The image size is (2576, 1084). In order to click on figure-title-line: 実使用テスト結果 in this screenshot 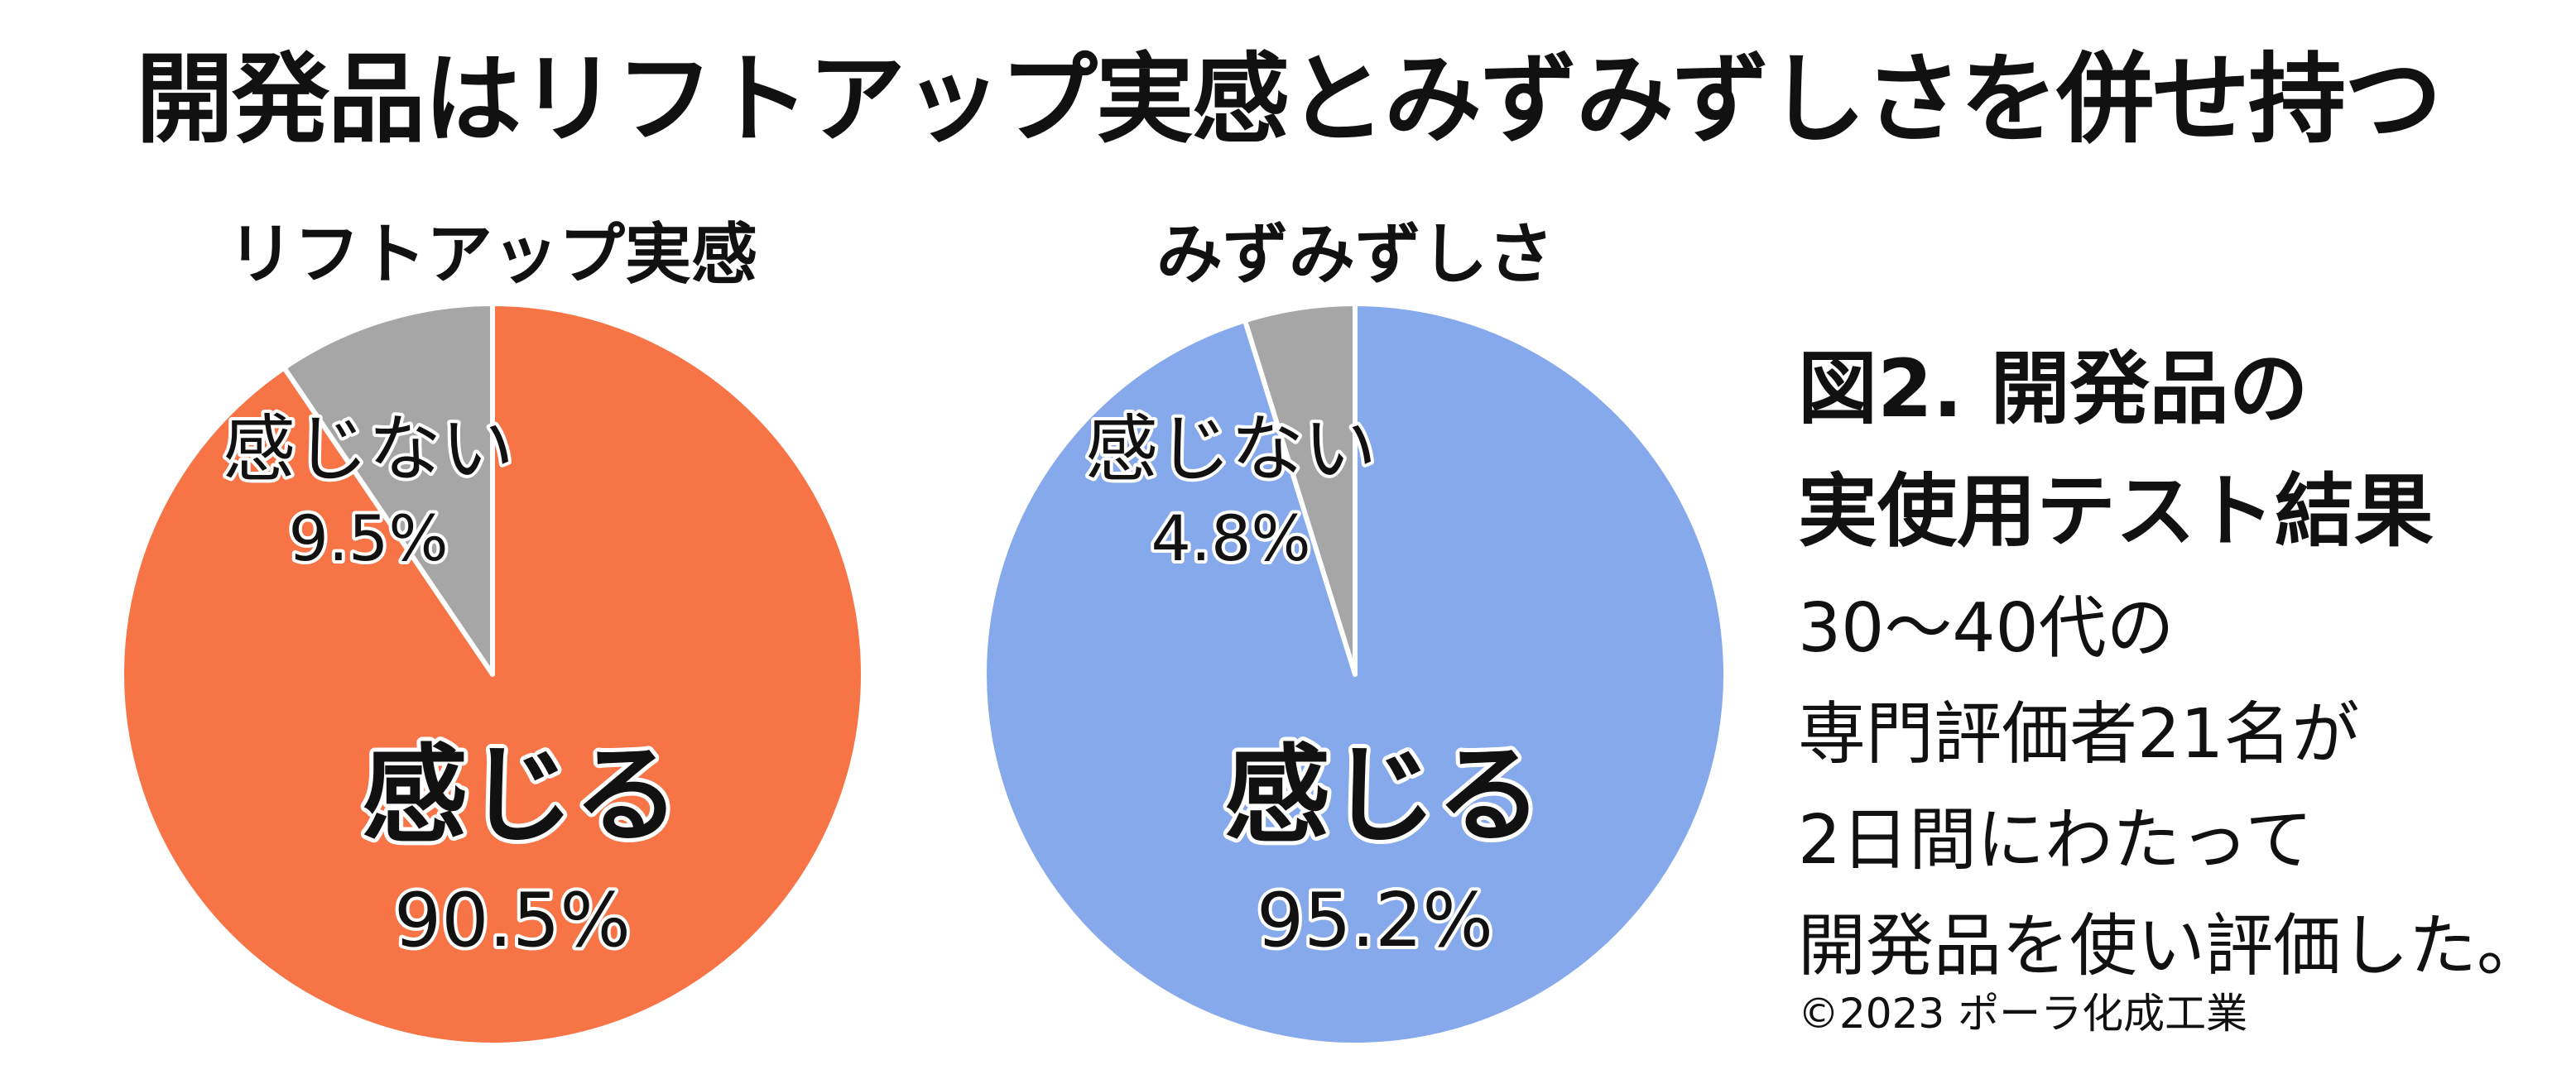, I will do `click(2116, 511)`.